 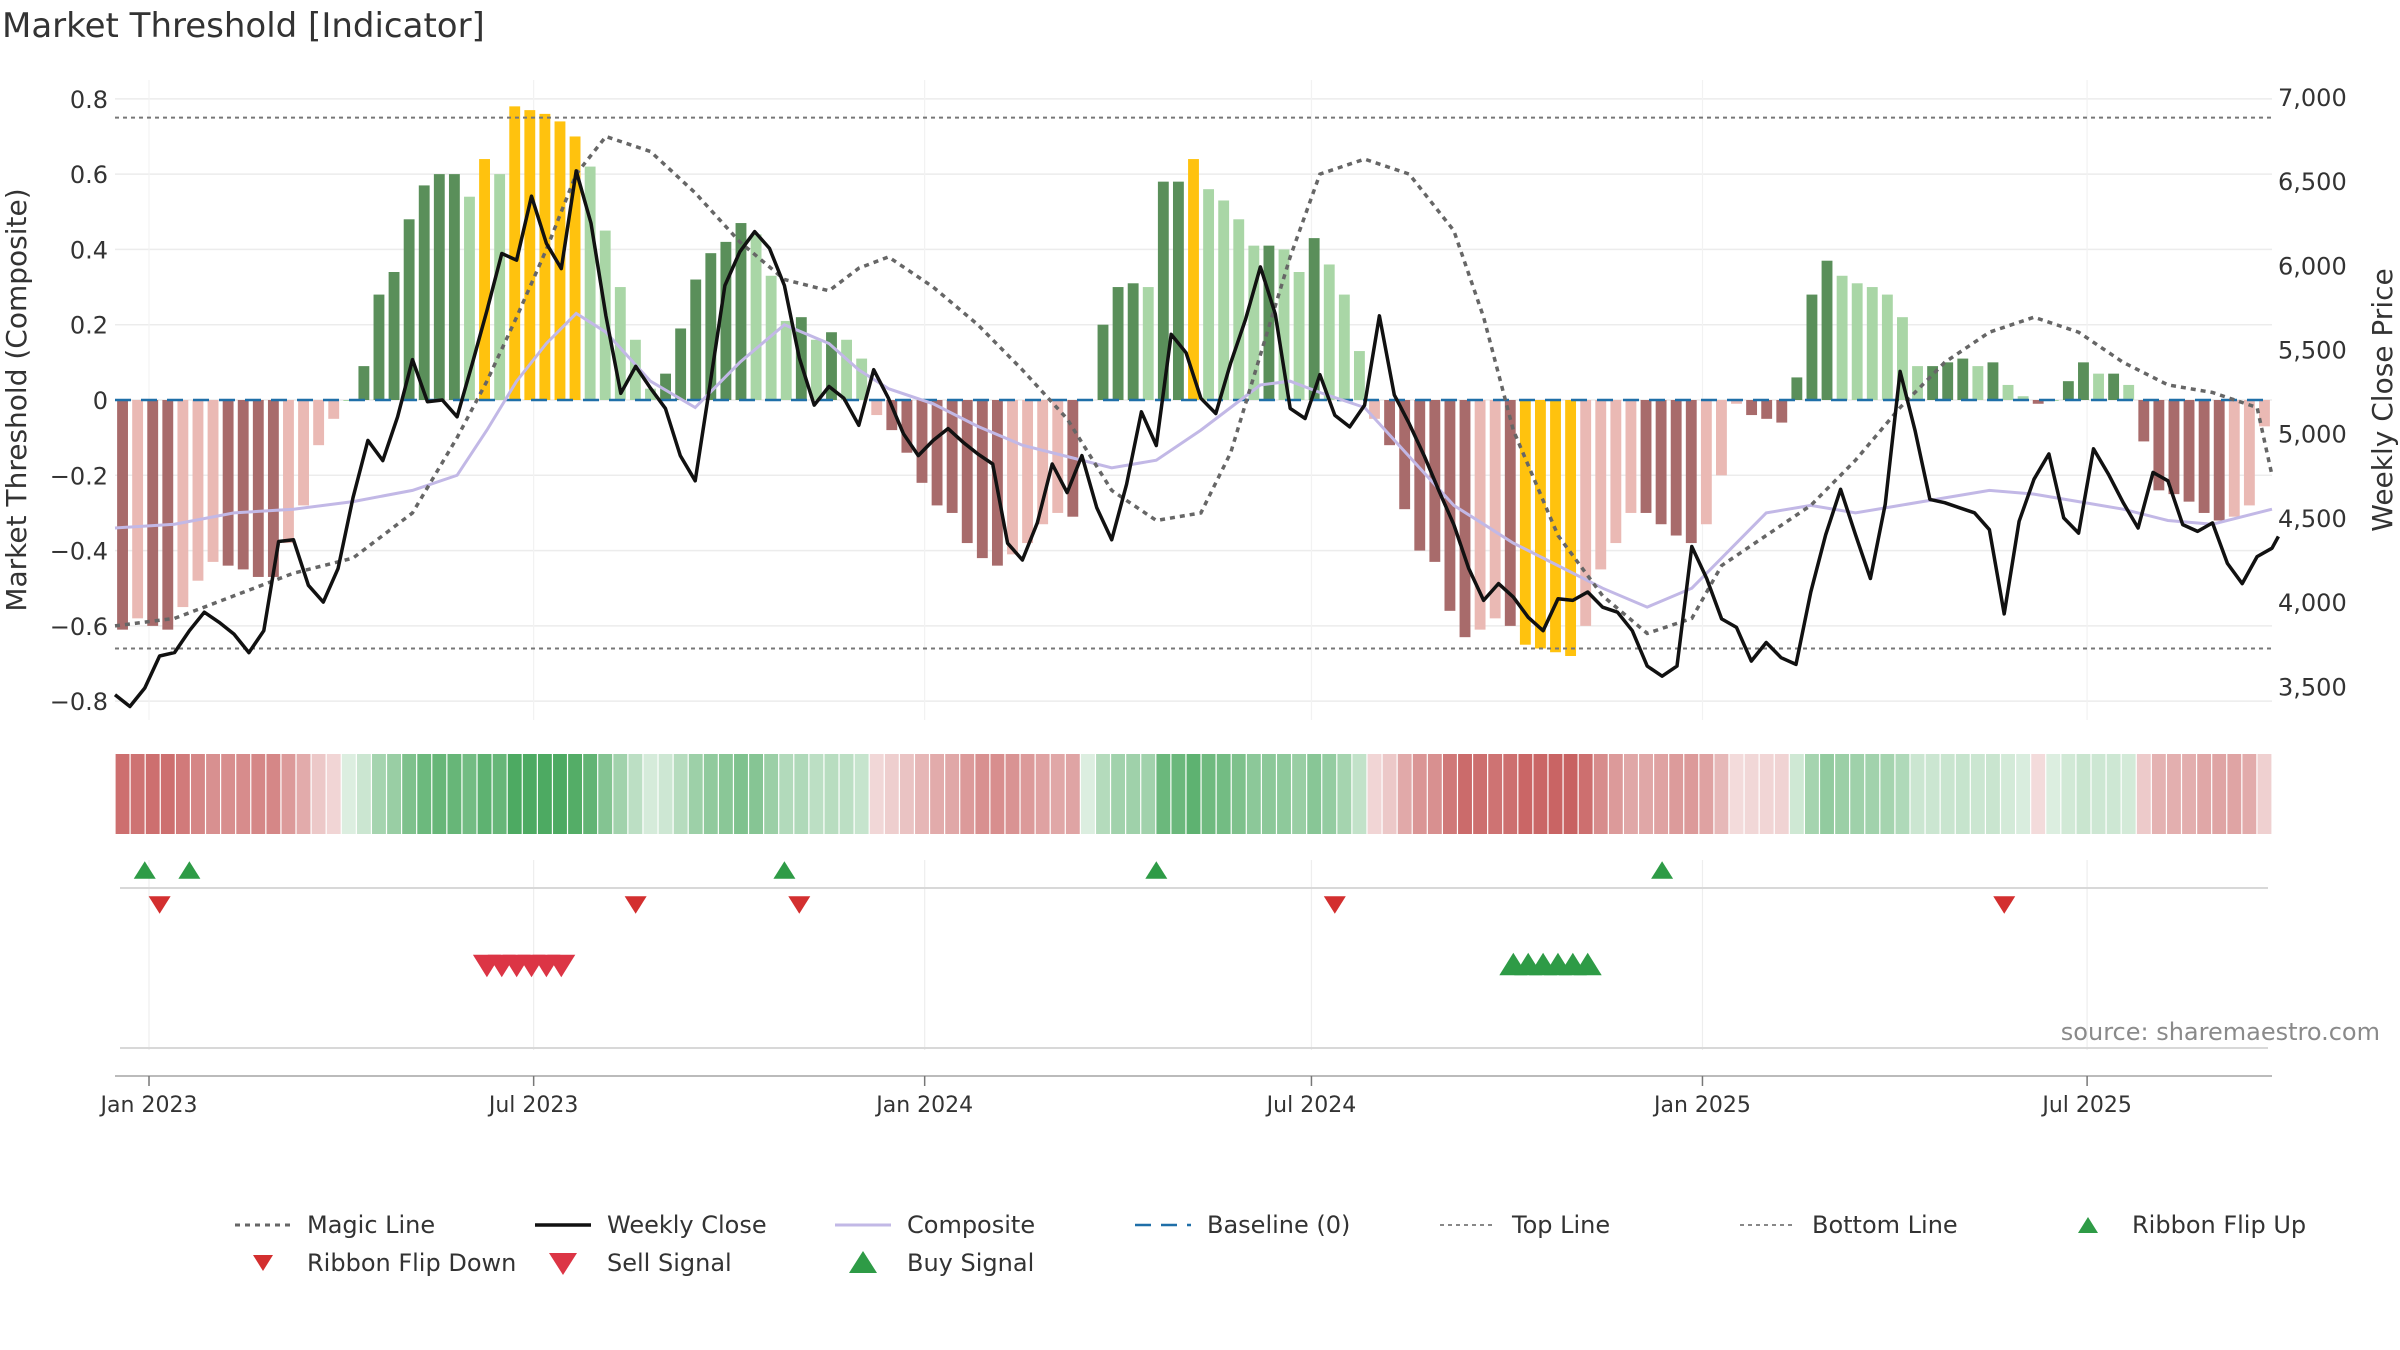 What do you see at coordinates (148, 1105) in the screenshot?
I see `x-tick-label: Jan 2023` at bounding box center [148, 1105].